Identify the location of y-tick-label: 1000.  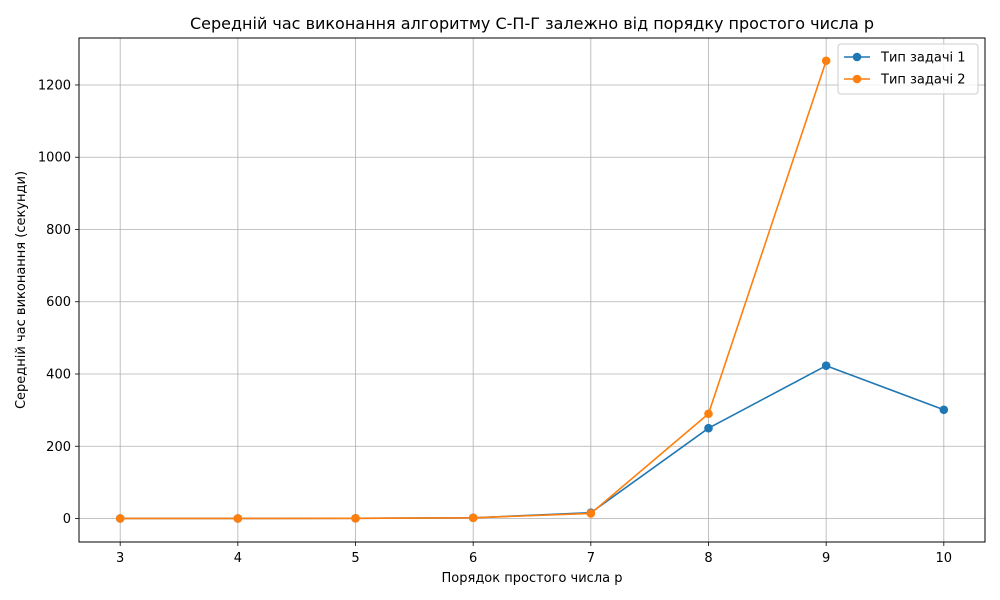
(54, 158).